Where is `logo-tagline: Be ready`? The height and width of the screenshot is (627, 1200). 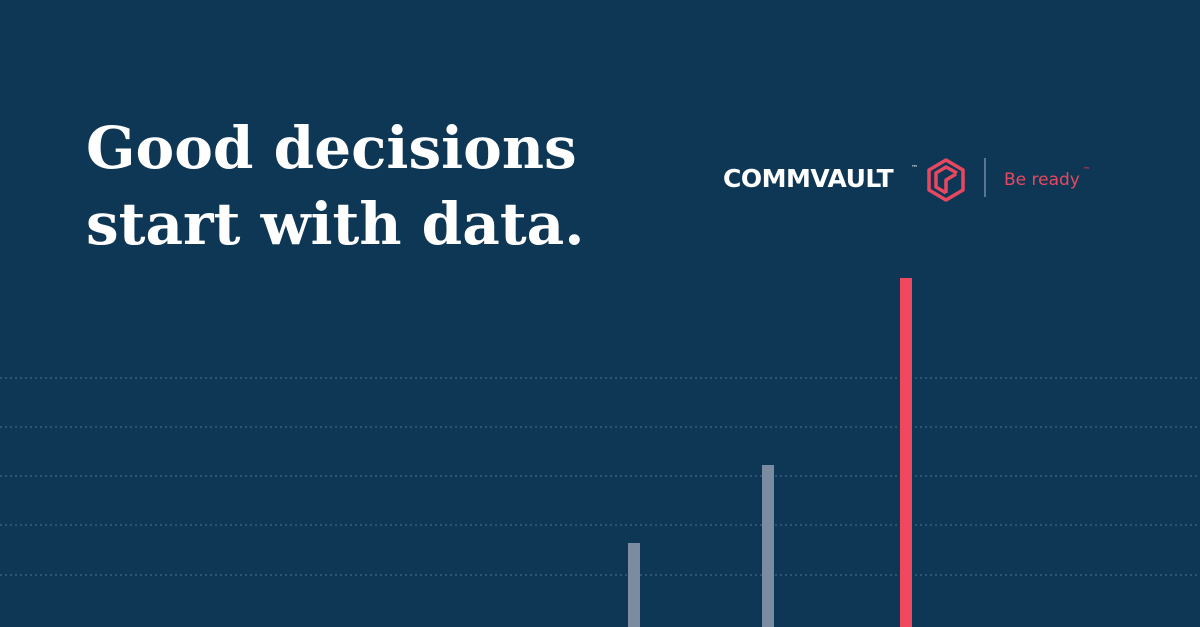 logo-tagline: Be ready is located at coordinates (1042, 180).